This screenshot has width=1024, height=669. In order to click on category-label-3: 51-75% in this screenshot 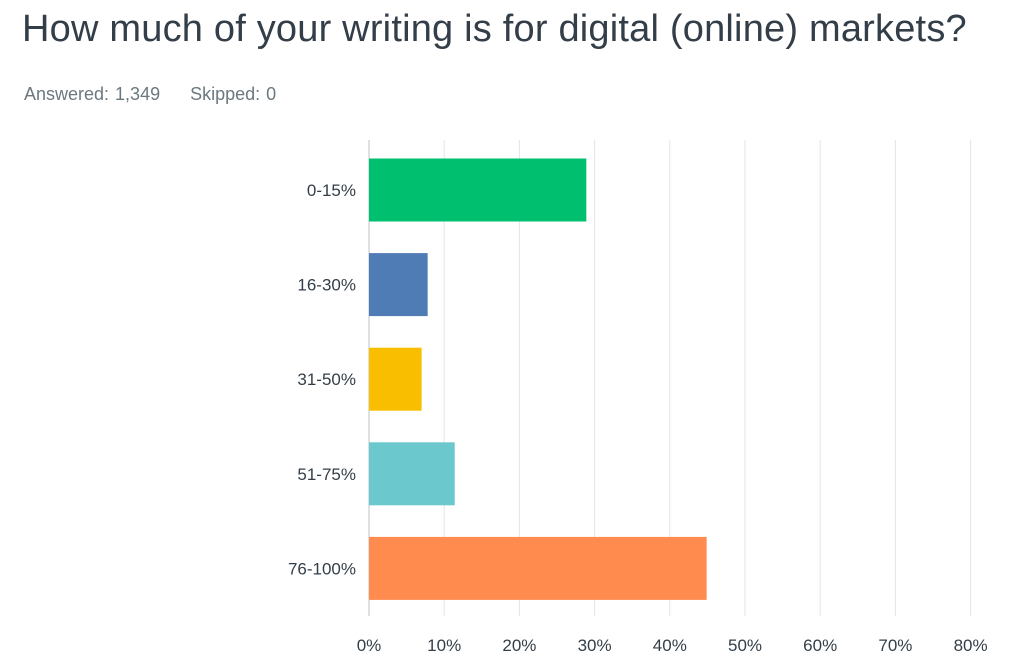, I will do `click(326, 474)`.